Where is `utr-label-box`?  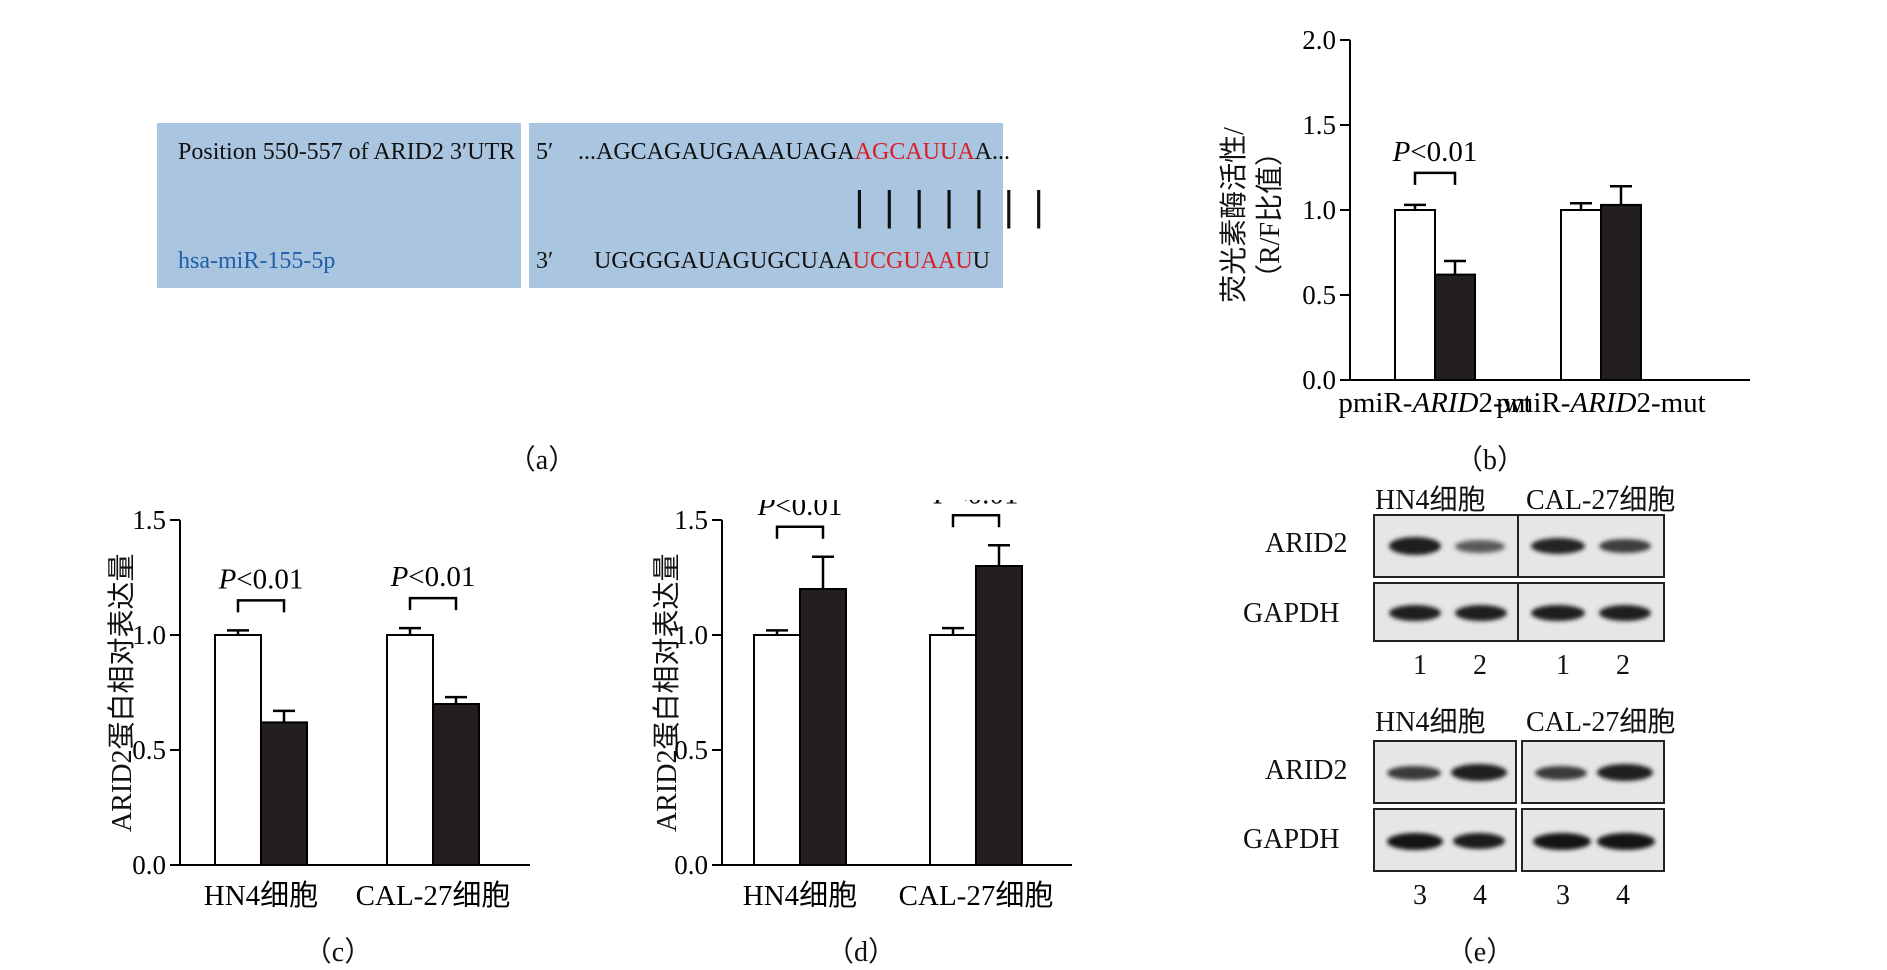 utr-label-box is located at coordinates (339, 205).